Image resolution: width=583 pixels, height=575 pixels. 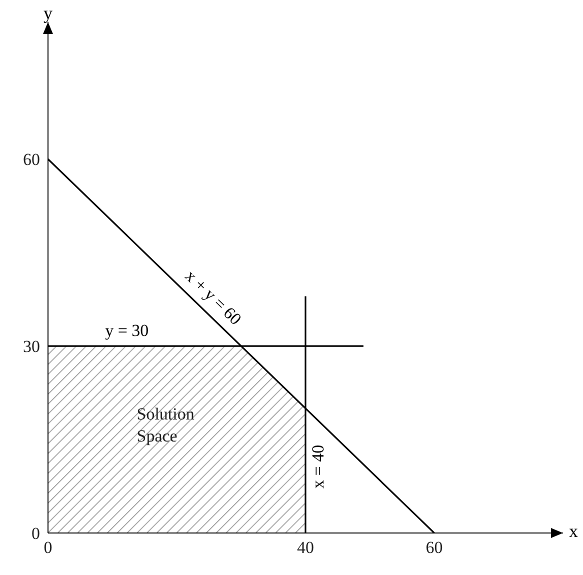 I want to click on y-axis-title: y, so click(x=48, y=13).